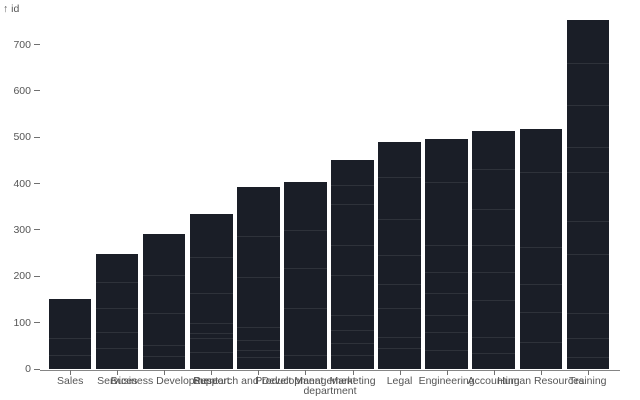  I want to click on bar-accounting, so click(493, 249).